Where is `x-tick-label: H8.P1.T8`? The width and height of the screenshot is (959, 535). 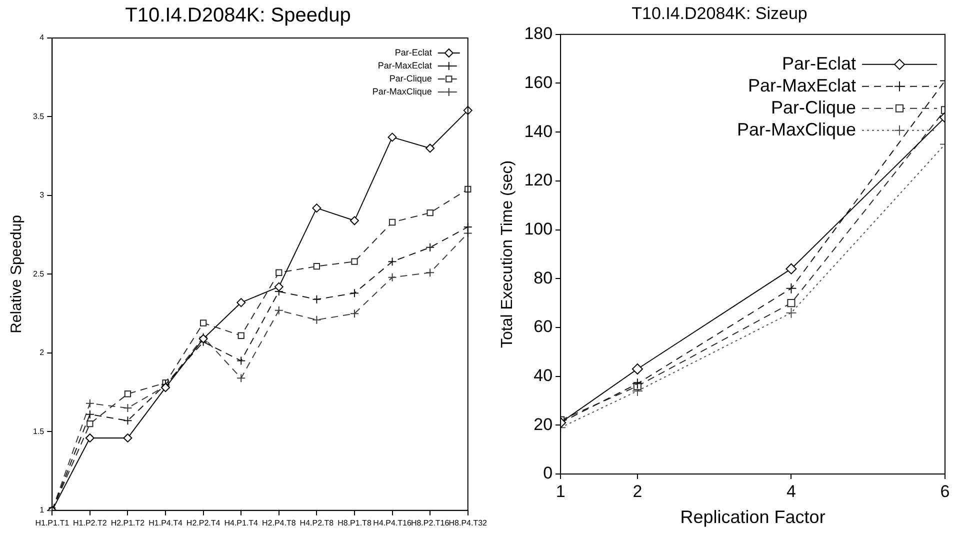
x-tick-label: H8.P1.T8 is located at coordinates (355, 523).